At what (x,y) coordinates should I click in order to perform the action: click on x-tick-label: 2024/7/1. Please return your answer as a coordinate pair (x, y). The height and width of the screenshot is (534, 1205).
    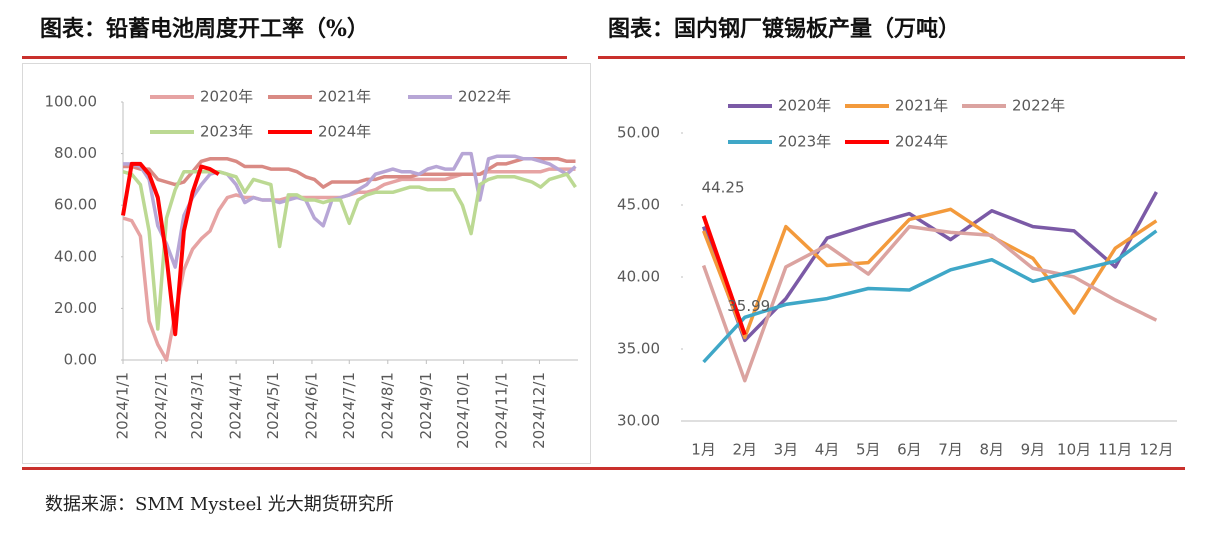
    Looking at the image, I should click on (349, 405).